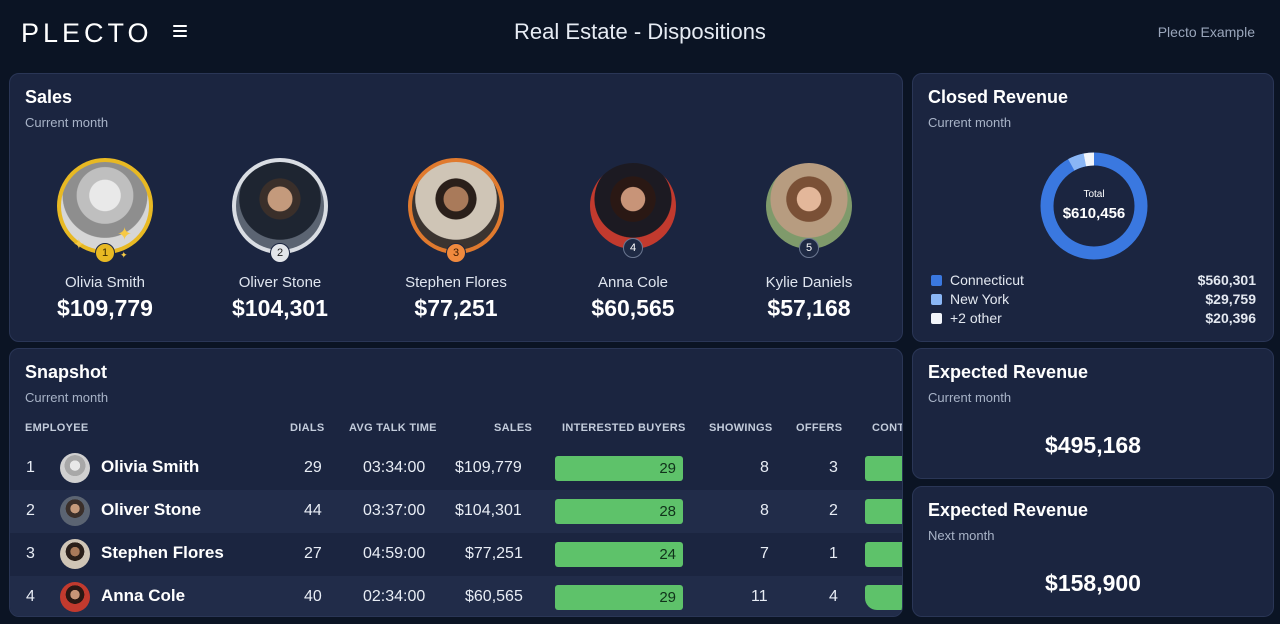 This screenshot has height=624, width=1280. I want to click on snapshot-subtitle: Current month, so click(67, 397).